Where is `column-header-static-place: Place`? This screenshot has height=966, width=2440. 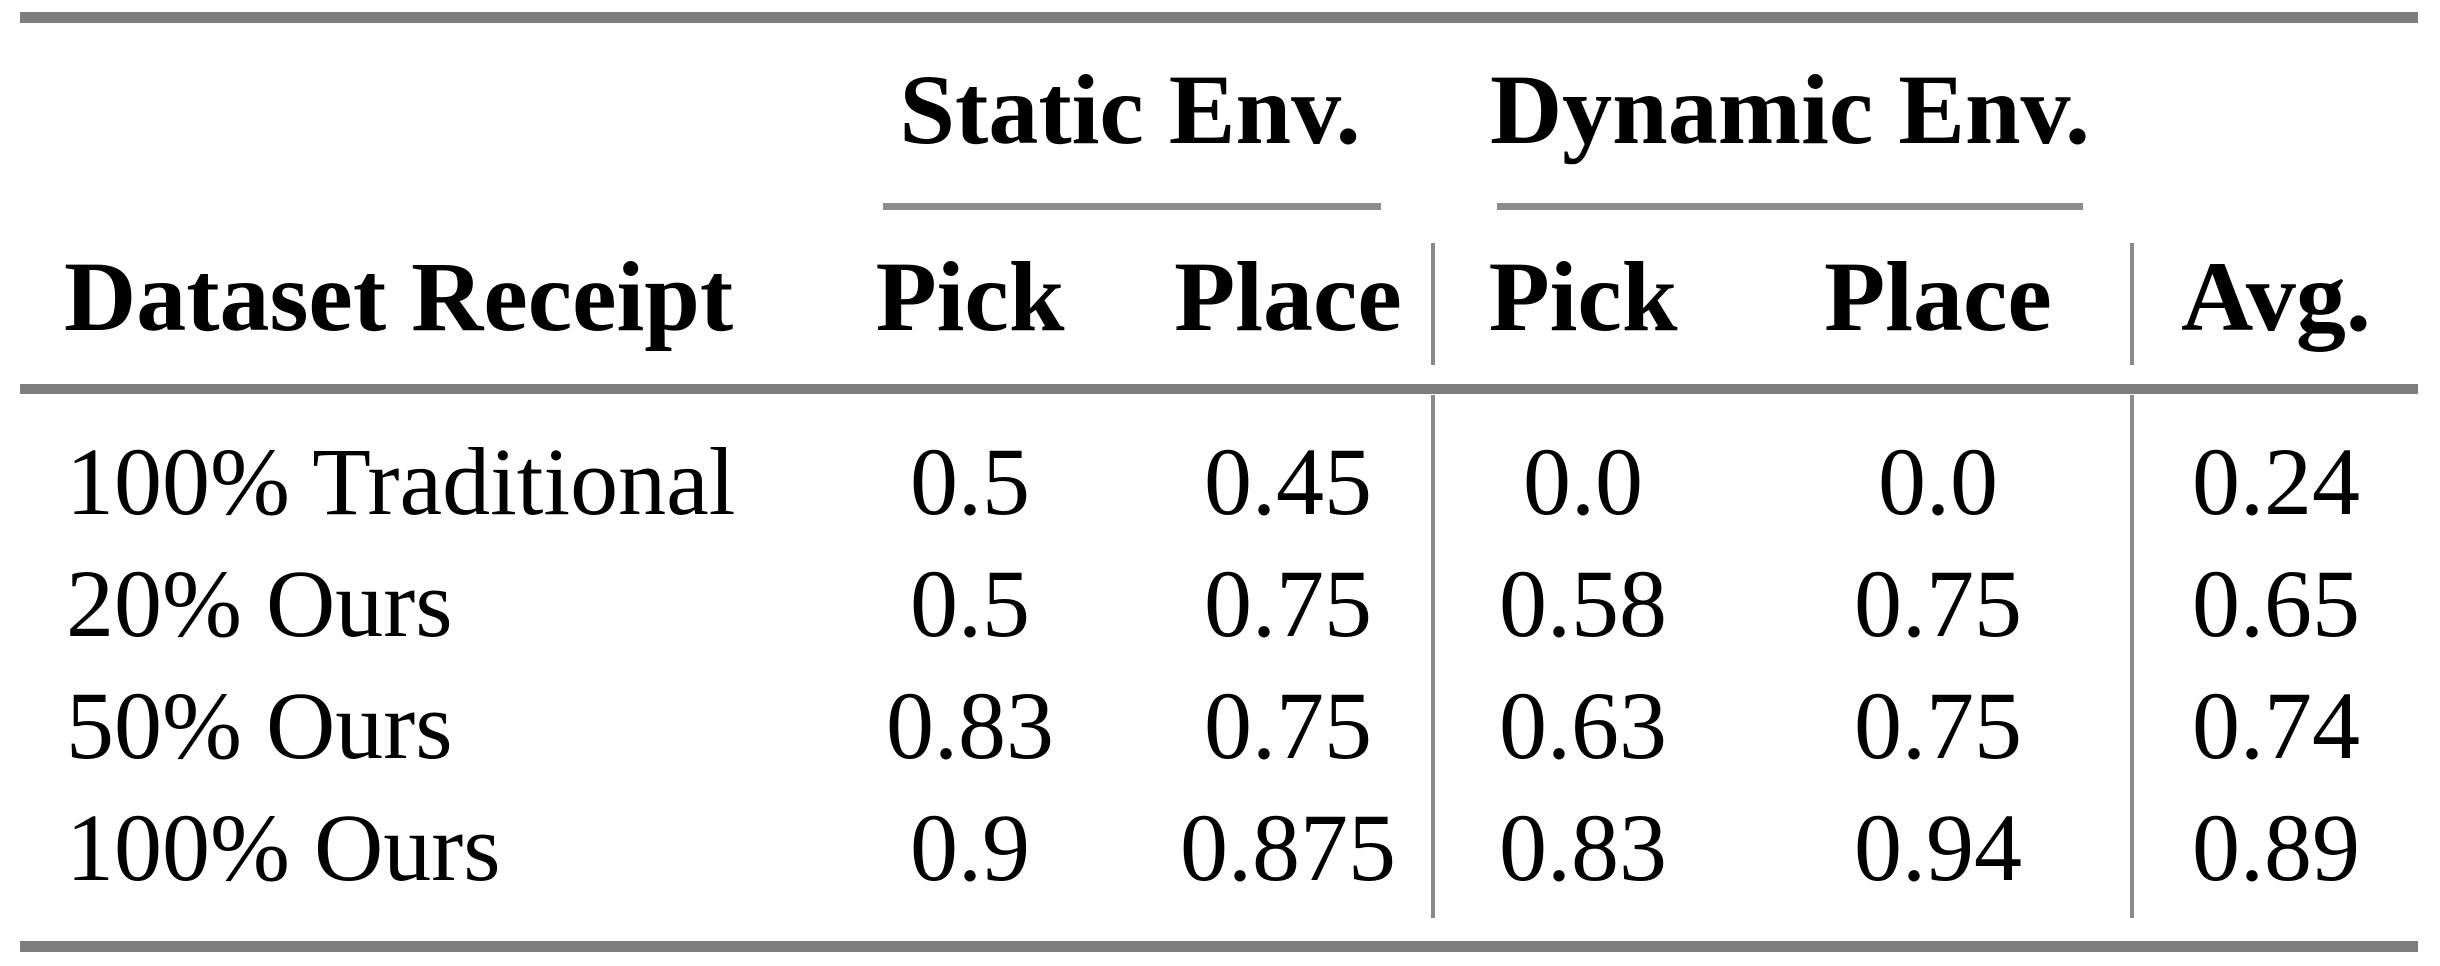
column-header-static-place: Place is located at coordinates (1288, 296).